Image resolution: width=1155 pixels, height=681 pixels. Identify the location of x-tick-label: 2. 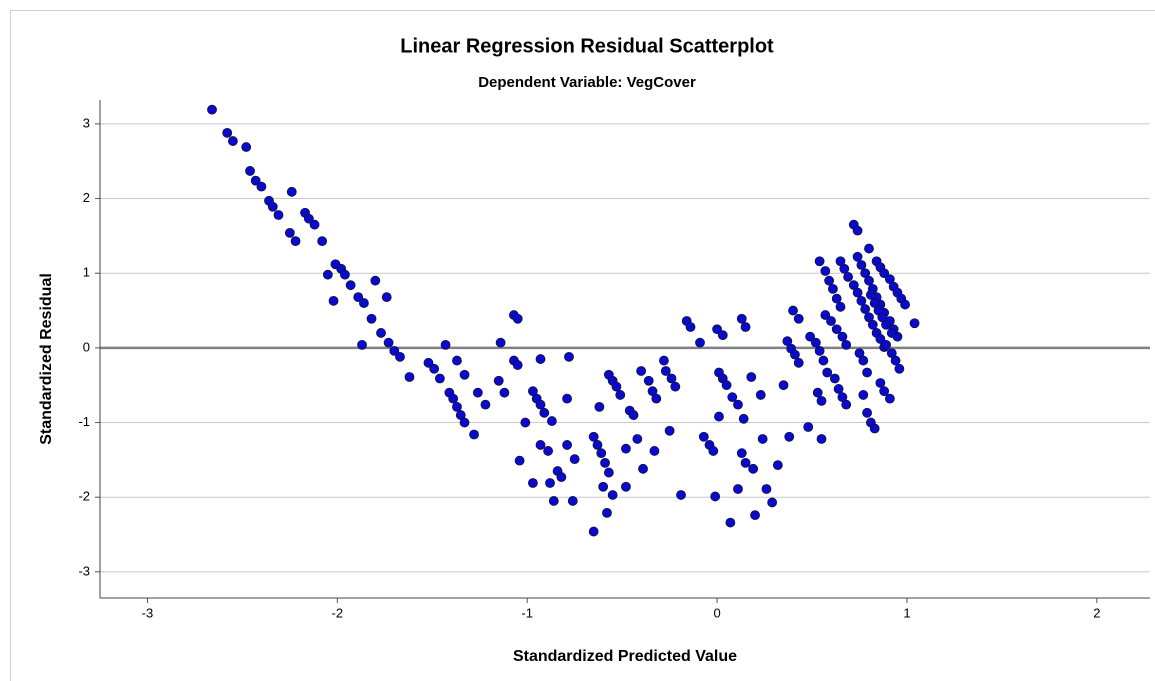
(1096, 612).